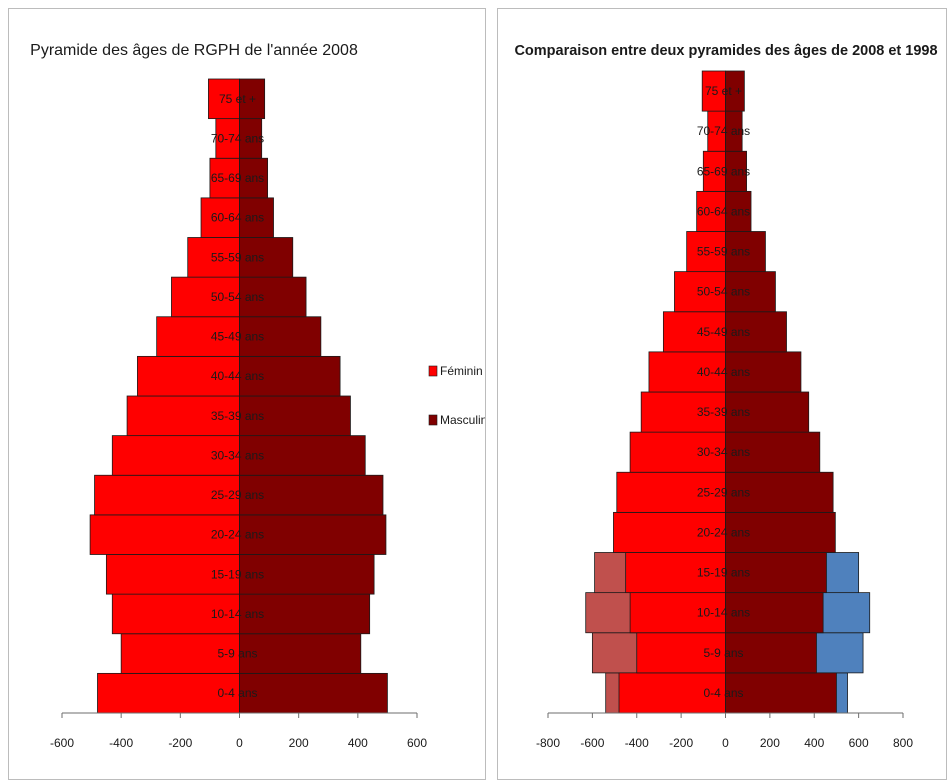 Image resolution: width=952 pixels, height=780 pixels. Describe the element at coordinates (461, 371) in the screenshot. I see `legend-label: Féminin` at that location.